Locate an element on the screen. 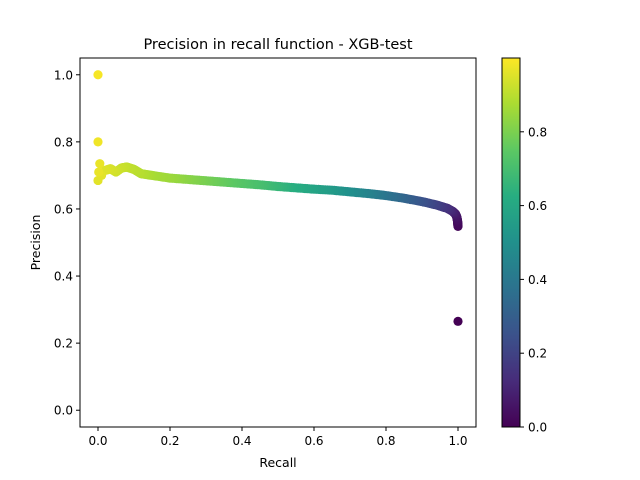  colorbar is located at coordinates (511, 242).